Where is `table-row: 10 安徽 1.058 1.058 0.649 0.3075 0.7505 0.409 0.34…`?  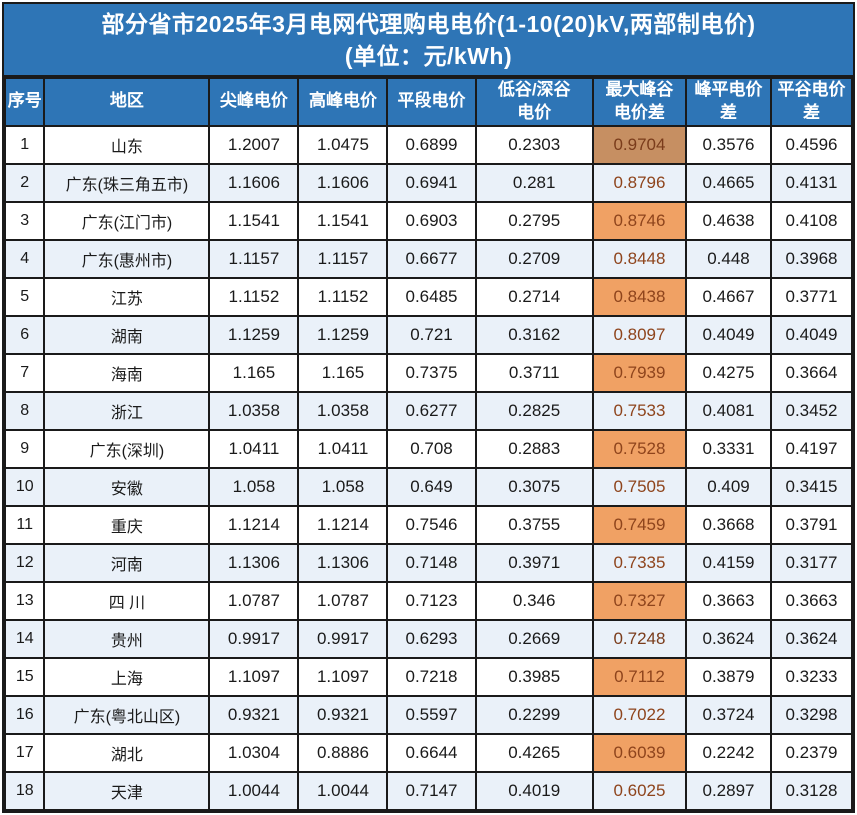
table-row: 10 安徽 1.058 1.058 0.649 0.3075 0.7505 0.409 0.34… is located at coordinates (428, 486).